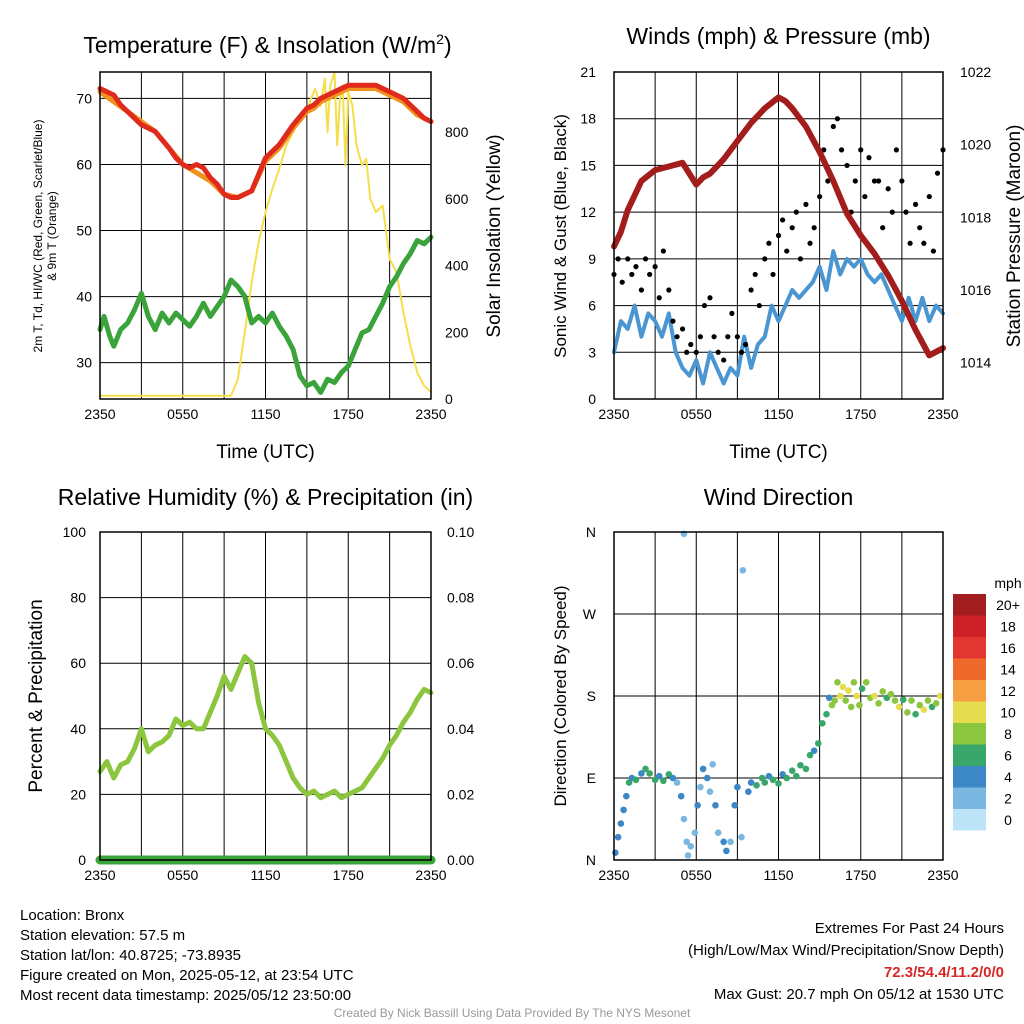 The height and width of the screenshot is (1024, 1024). I want to click on winds-border, so click(778, 235).